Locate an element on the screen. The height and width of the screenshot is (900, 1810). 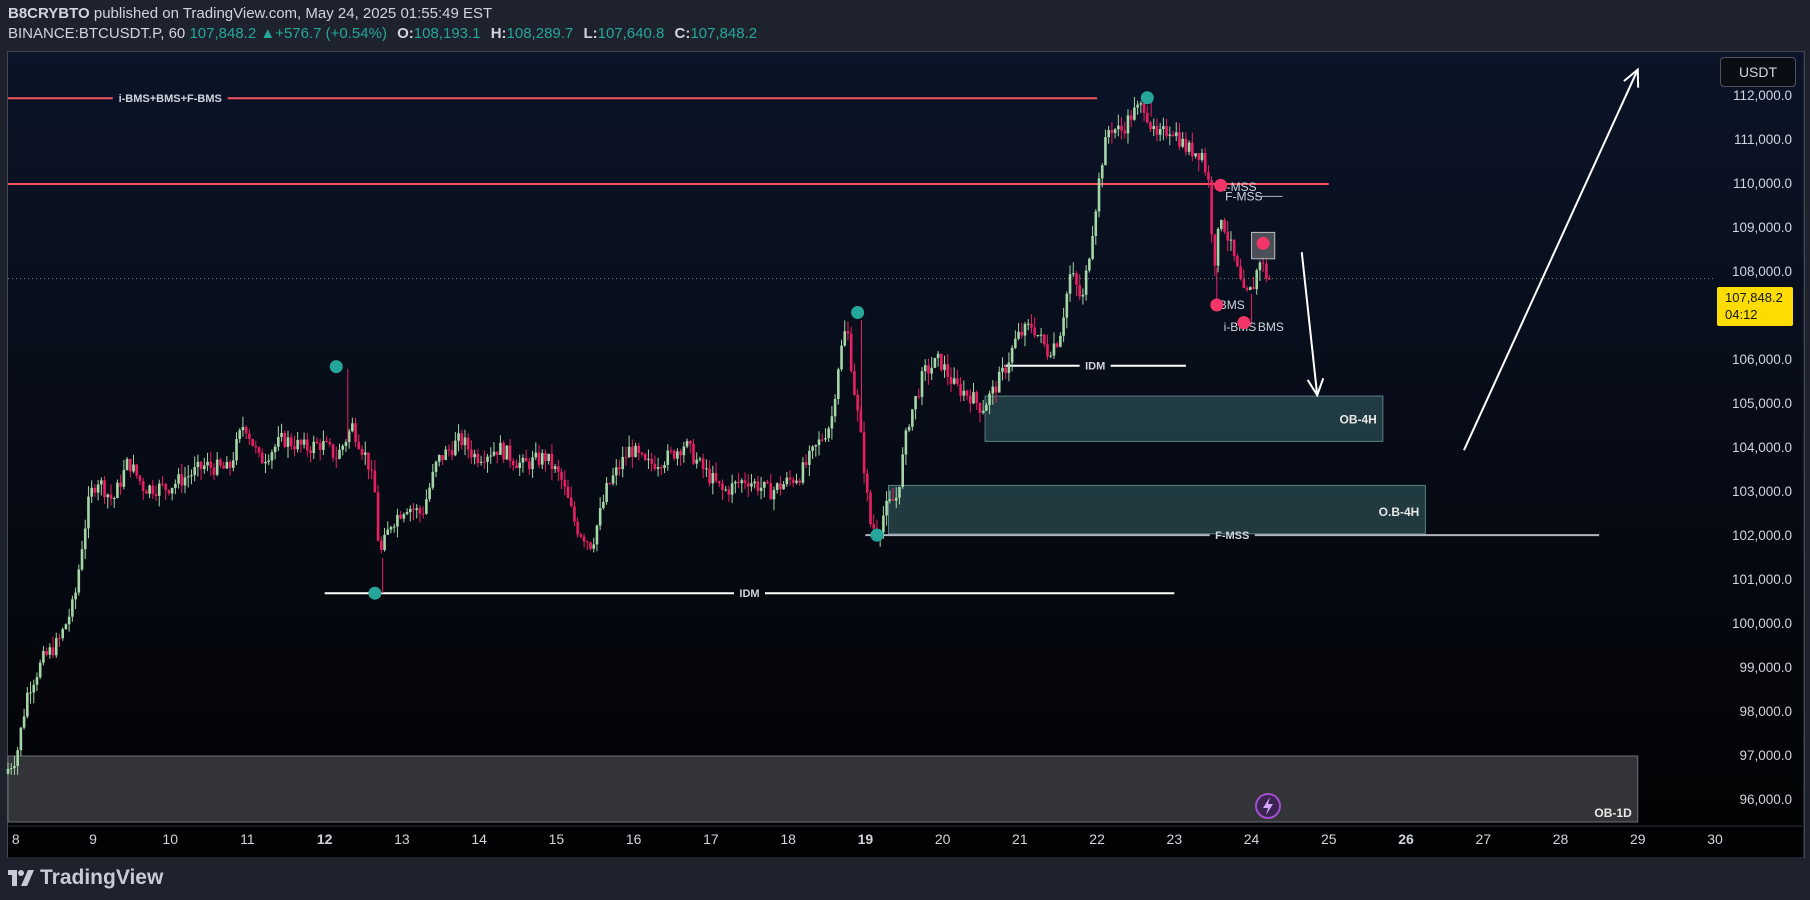
tradingview-logo: TradingView is located at coordinates (85, 878).